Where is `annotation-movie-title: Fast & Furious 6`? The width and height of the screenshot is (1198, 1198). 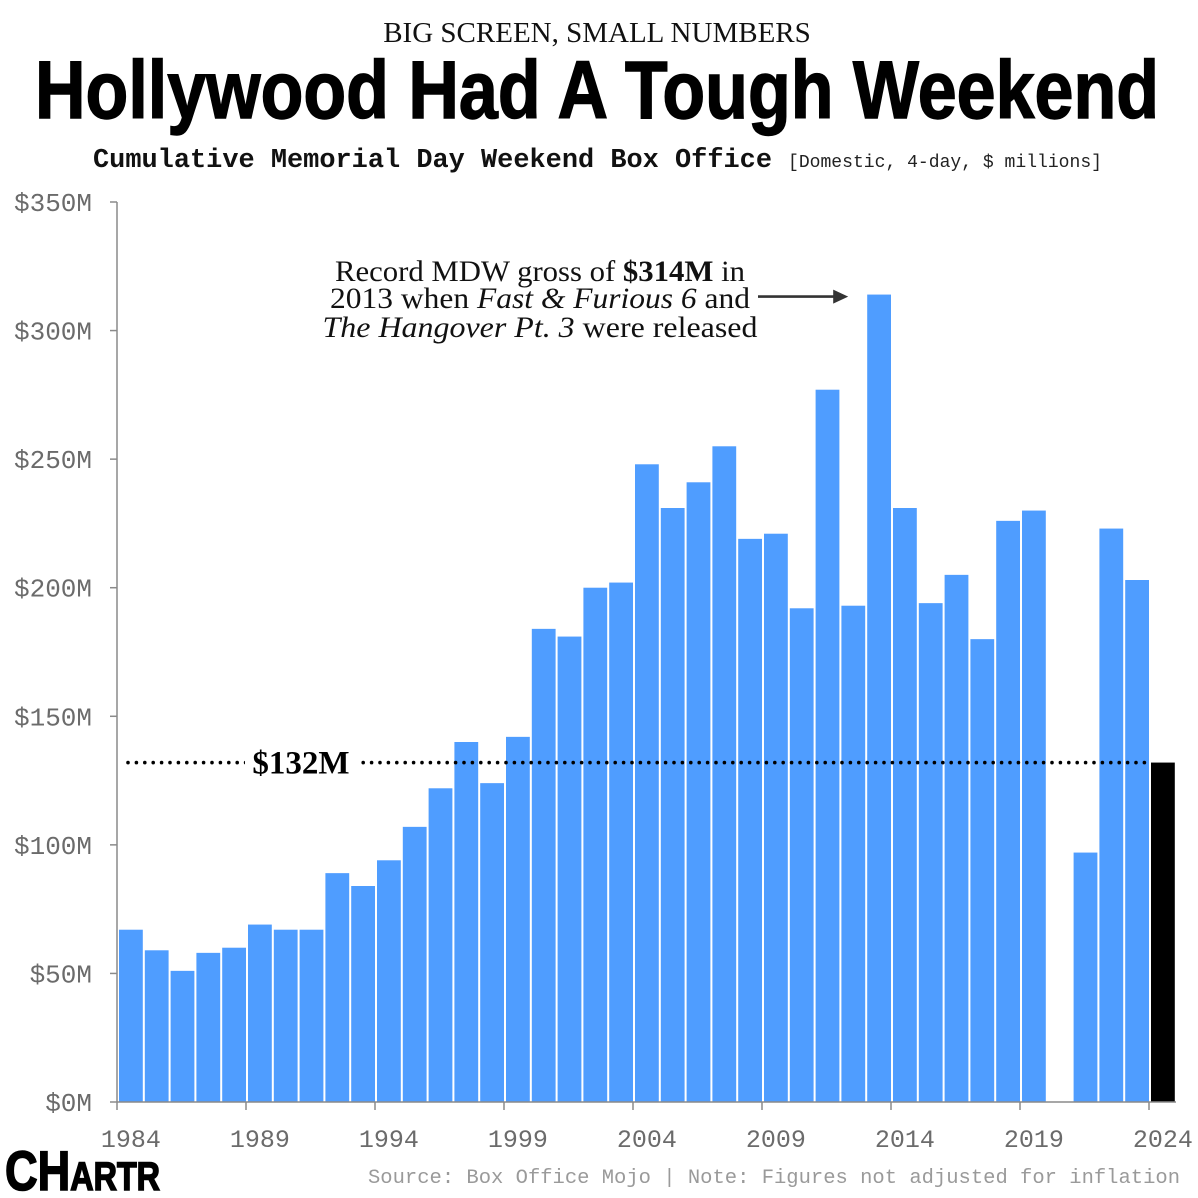
annotation-movie-title: Fast & Furious 6 is located at coordinates (586, 298).